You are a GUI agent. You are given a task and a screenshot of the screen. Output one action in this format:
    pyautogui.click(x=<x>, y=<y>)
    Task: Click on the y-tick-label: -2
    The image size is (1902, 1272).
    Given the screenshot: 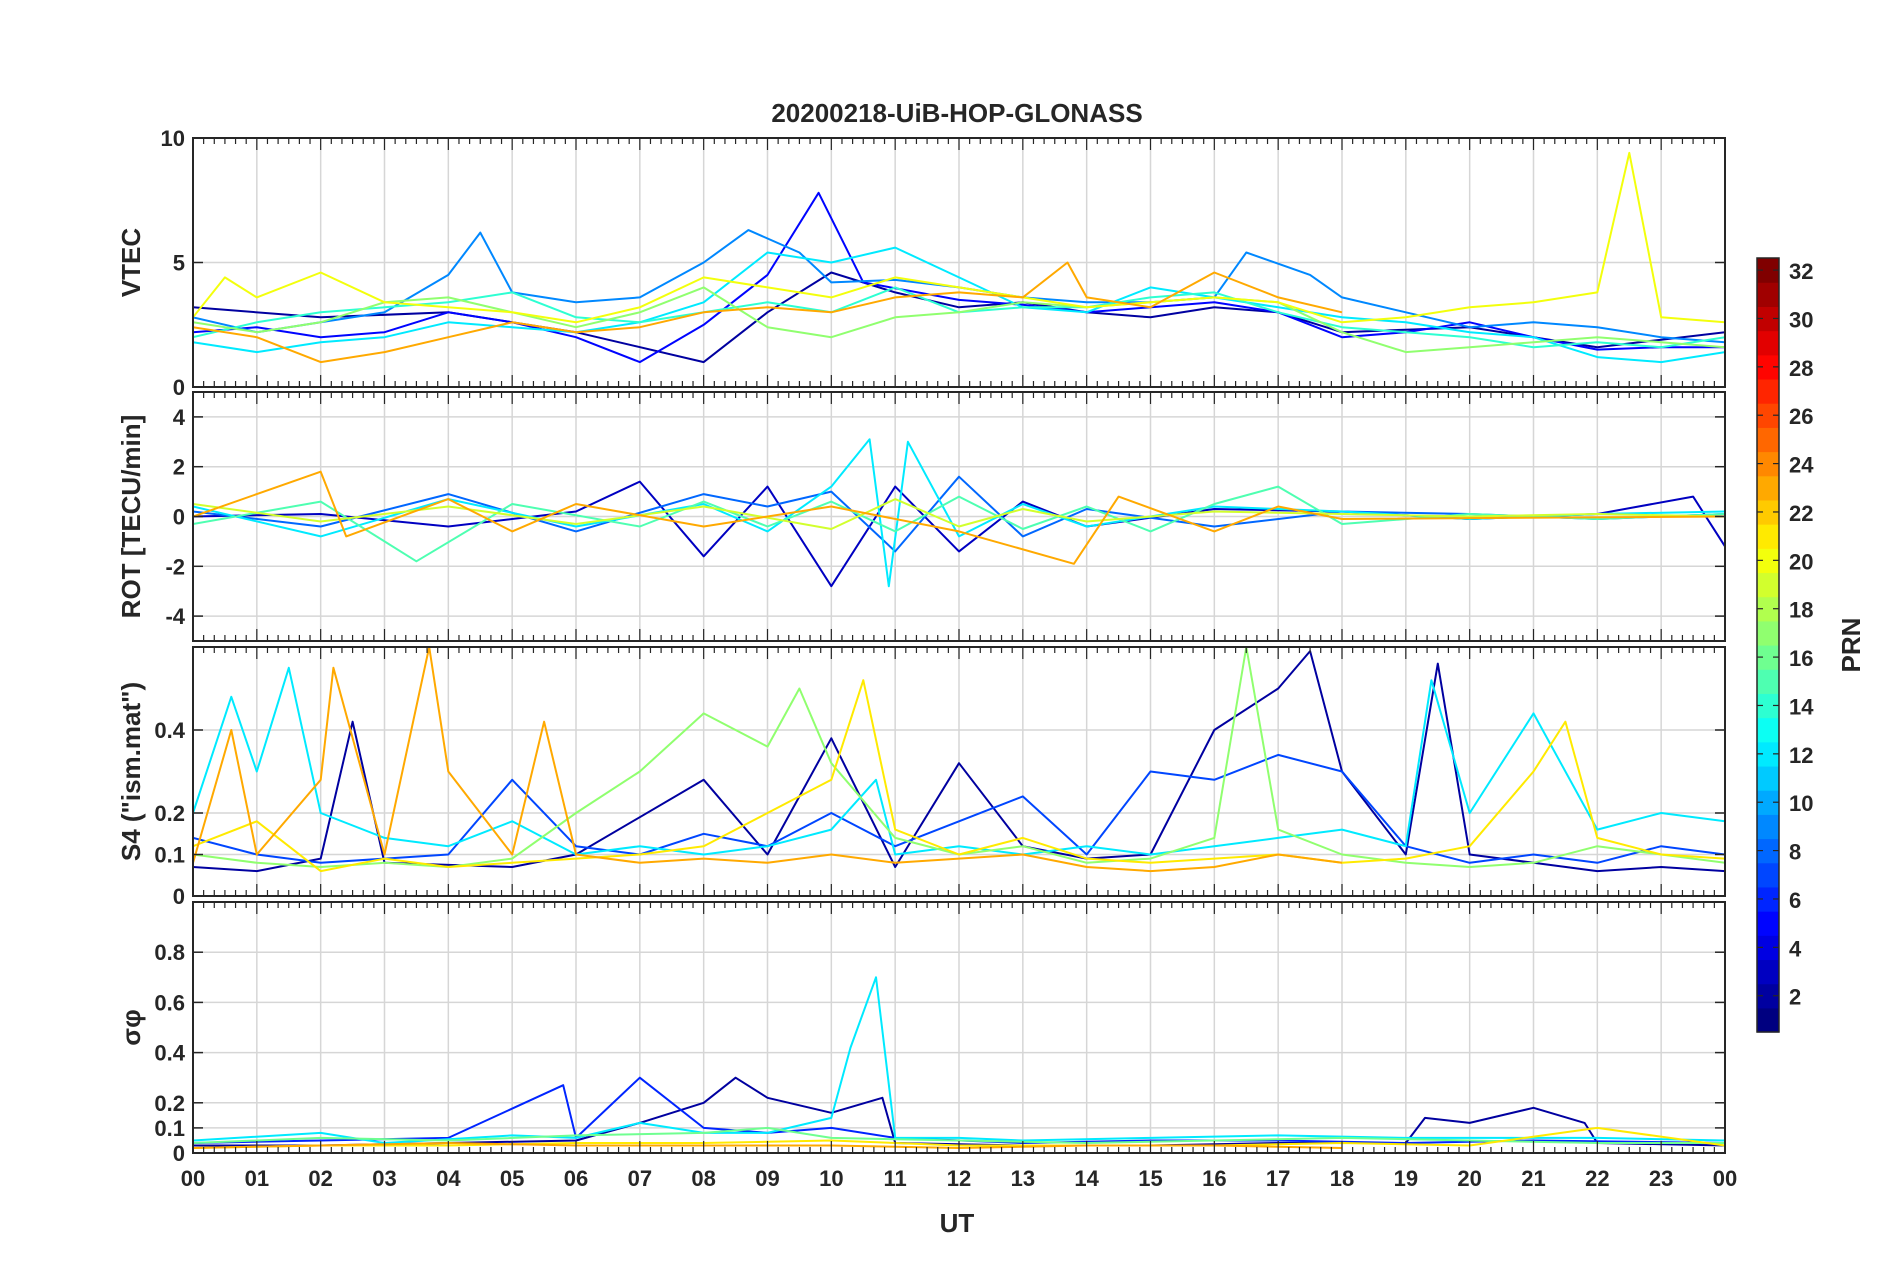 What is the action you would take?
    pyautogui.click(x=175, y=566)
    